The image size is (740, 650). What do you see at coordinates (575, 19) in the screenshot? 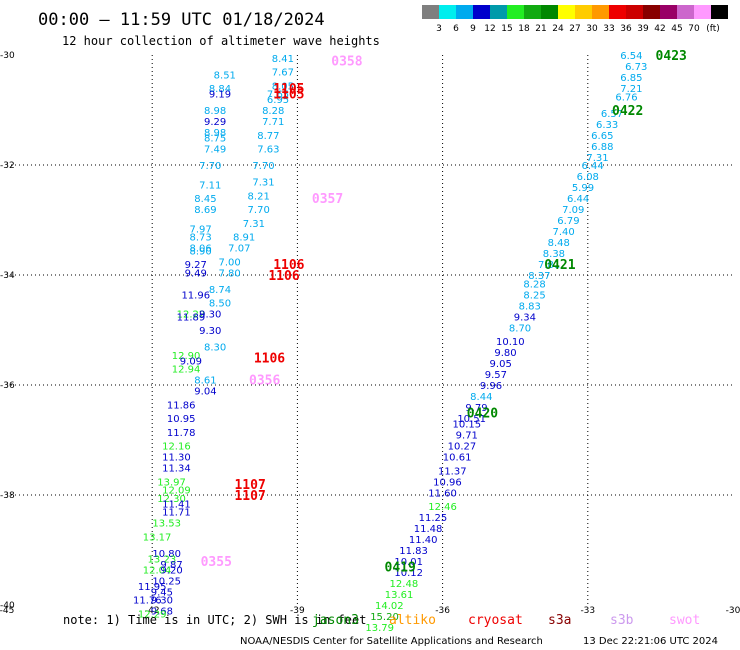
I see `colorbar-legend: 3 6 9 12 15 18 21 24 27 30 33 36 39 42 45 70 (ft)` at bounding box center [575, 19].